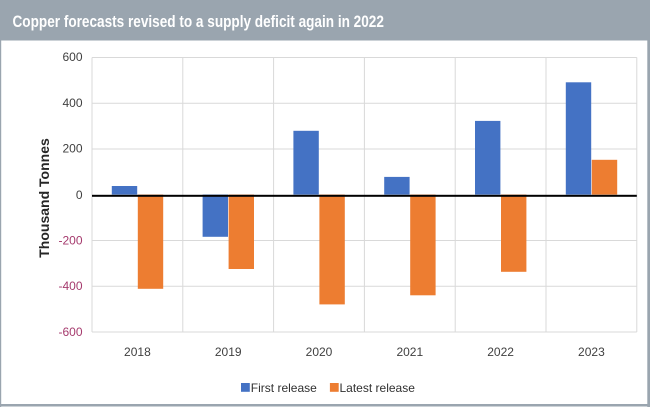 The height and width of the screenshot is (407, 650). I want to click on svg-text: 400, so click(72, 103).